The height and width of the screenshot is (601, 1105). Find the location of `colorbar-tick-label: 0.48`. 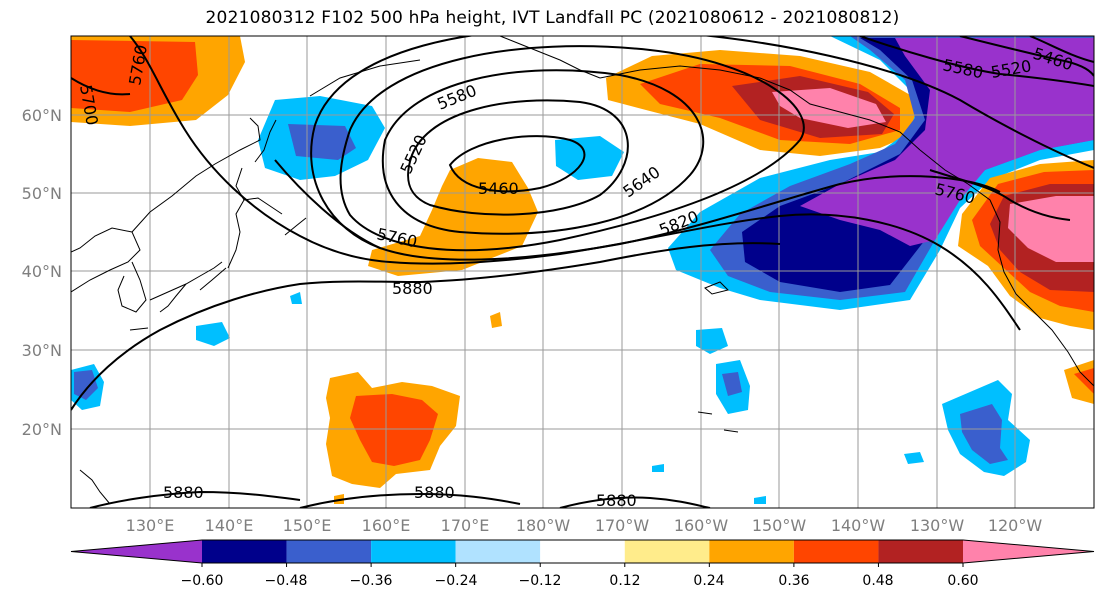

colorbar-tick-label: 0.48 is located at coordinates (877, 581).